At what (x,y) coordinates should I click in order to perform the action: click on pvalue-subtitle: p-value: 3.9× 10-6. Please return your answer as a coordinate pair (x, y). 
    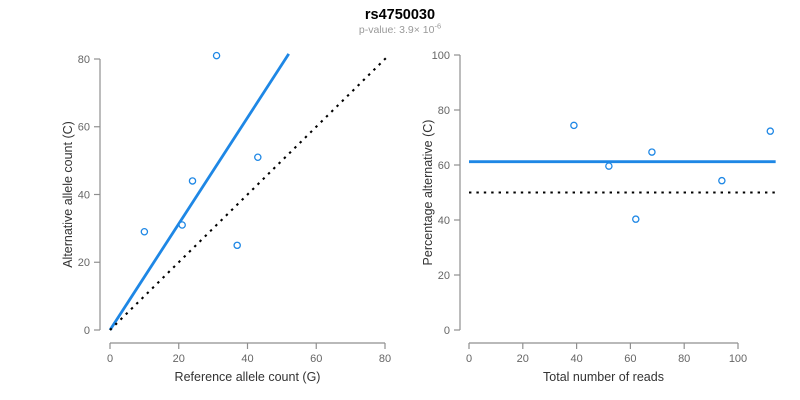
    Looking at the image, I should click on (400, 29).